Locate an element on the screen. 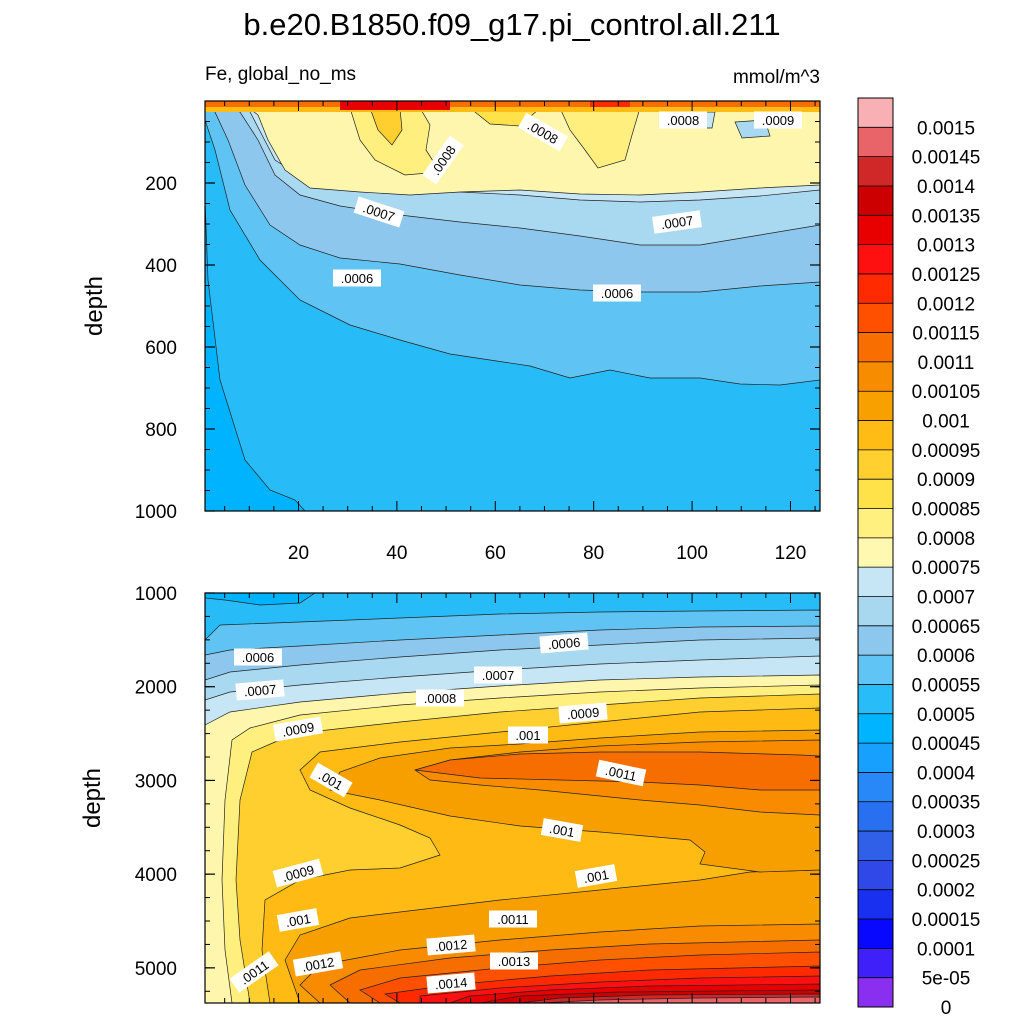 Image resolution: width=1024 pixels, height=1024 pixels. upper-contour-label-text: .0007 is located at coordinates (677, 222).